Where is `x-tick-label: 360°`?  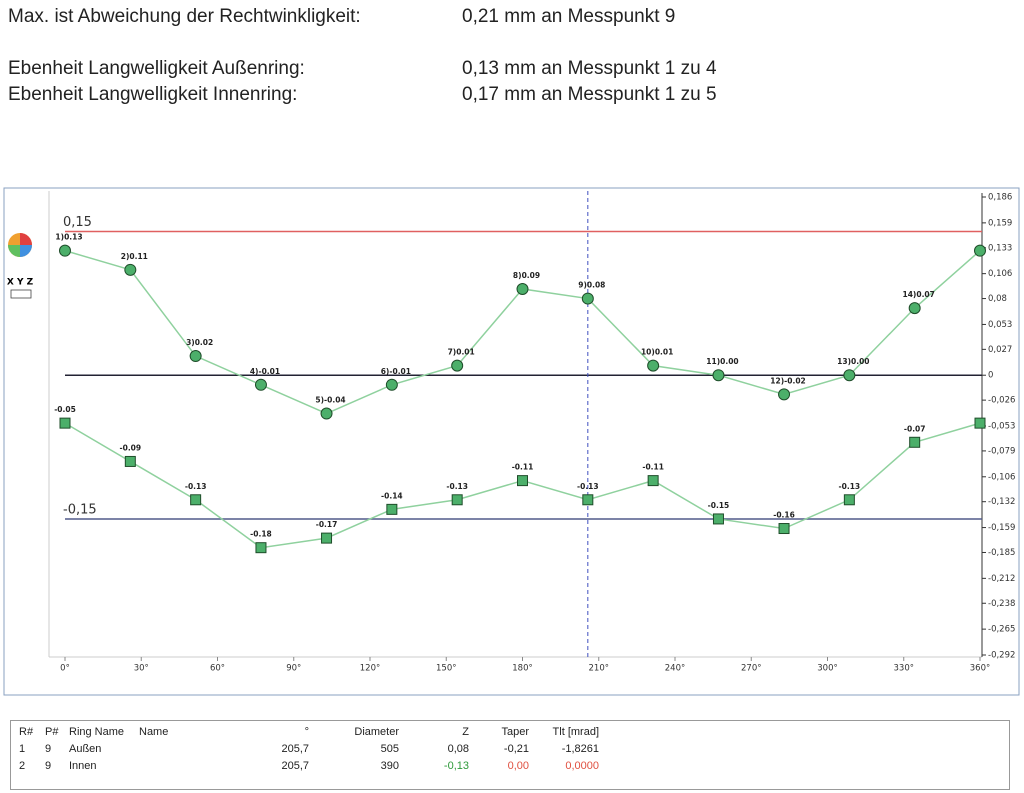
x-tick-label: 360° is located at coordinates (980, 669).